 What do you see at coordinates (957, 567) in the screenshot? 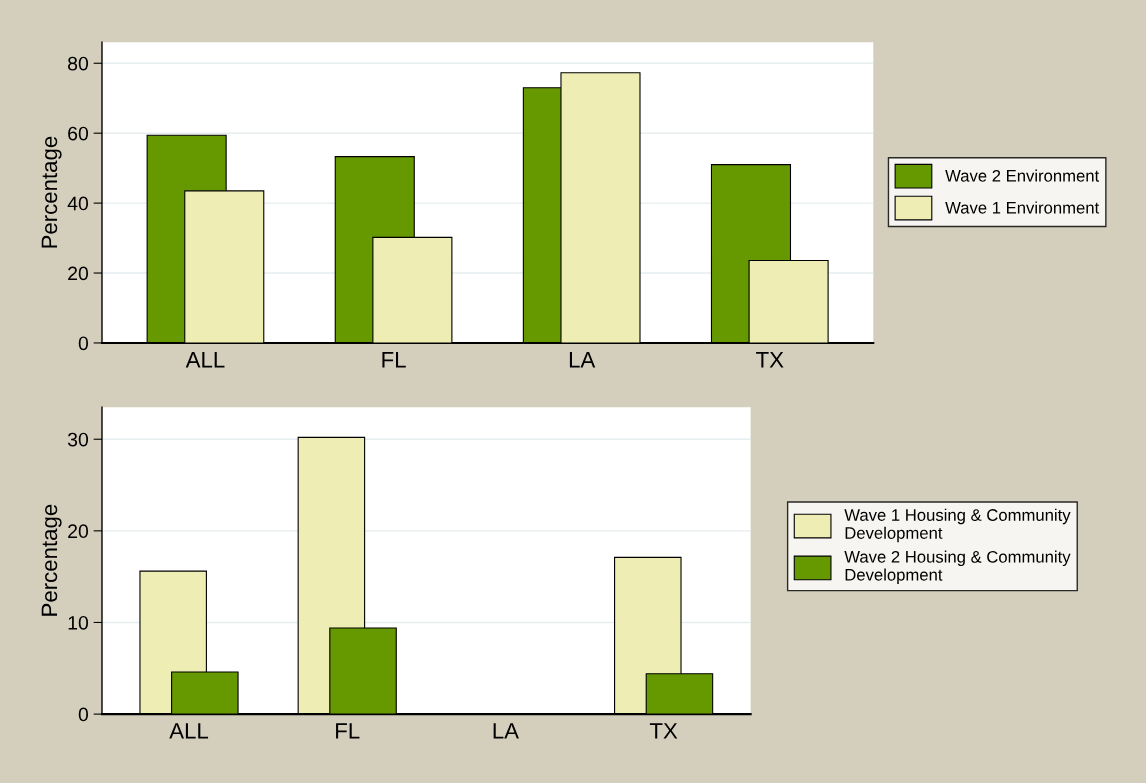
I see `legend-label: Wave 2 Housing & Community Development` at bounding box center [957, 567].